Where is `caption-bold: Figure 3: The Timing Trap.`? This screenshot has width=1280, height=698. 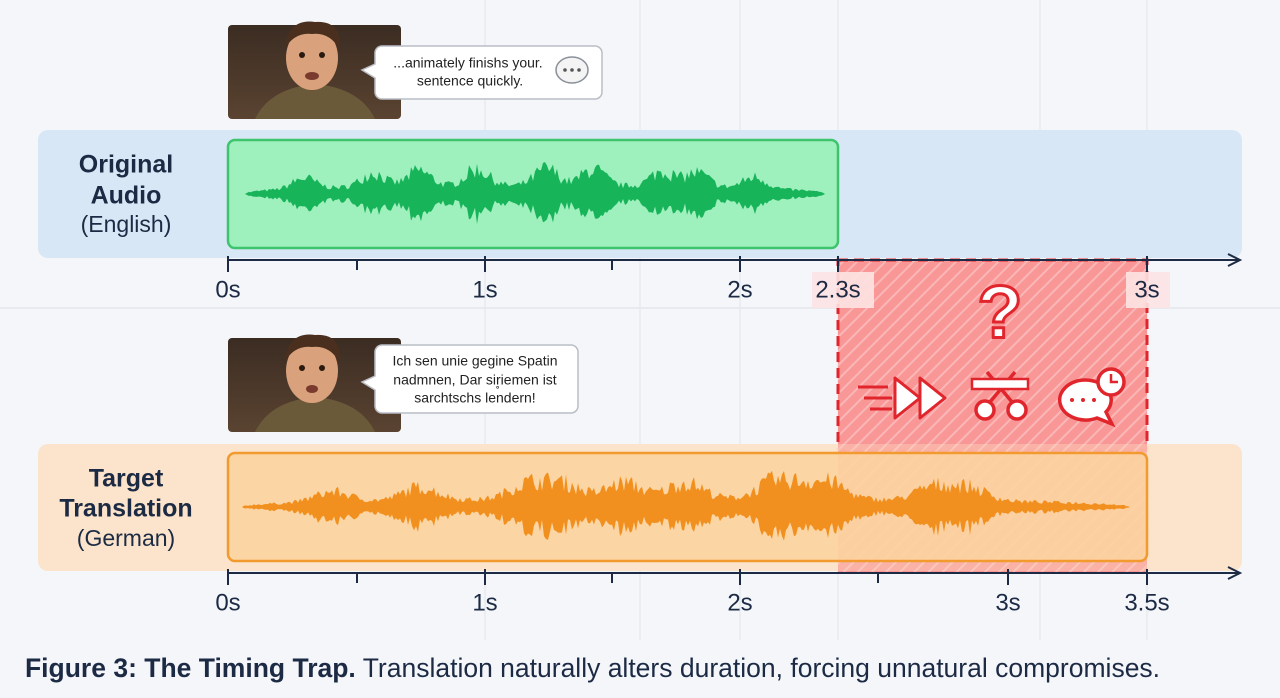 caption-bold: Figure 3: The Timing Trap. is located at coordinates (190, 668).